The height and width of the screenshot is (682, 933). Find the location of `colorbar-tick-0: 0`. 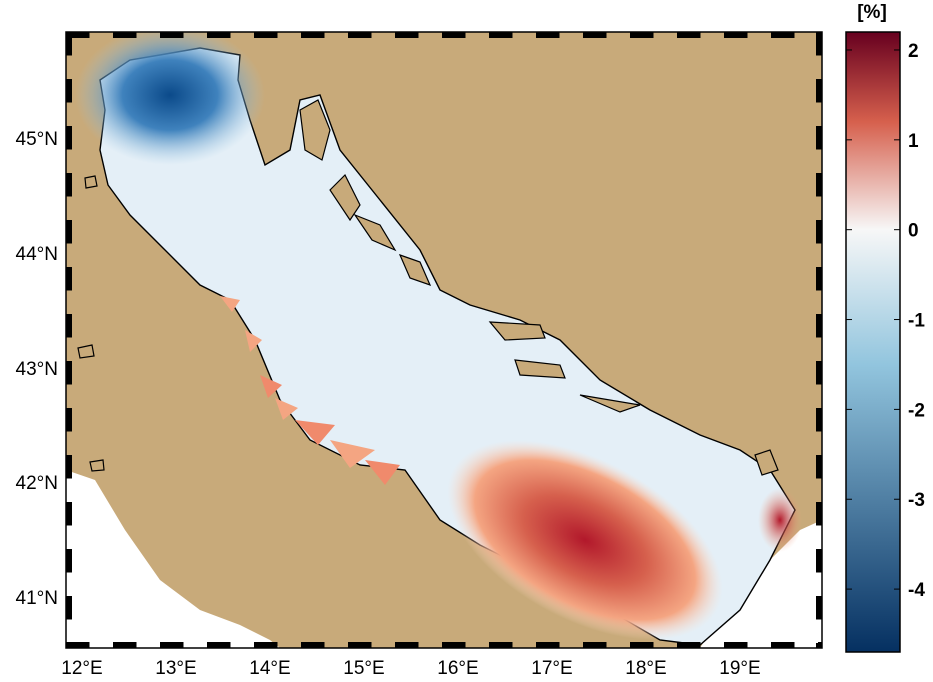

colorbar-tick-0: 0 is located at coordinates (913, 231).